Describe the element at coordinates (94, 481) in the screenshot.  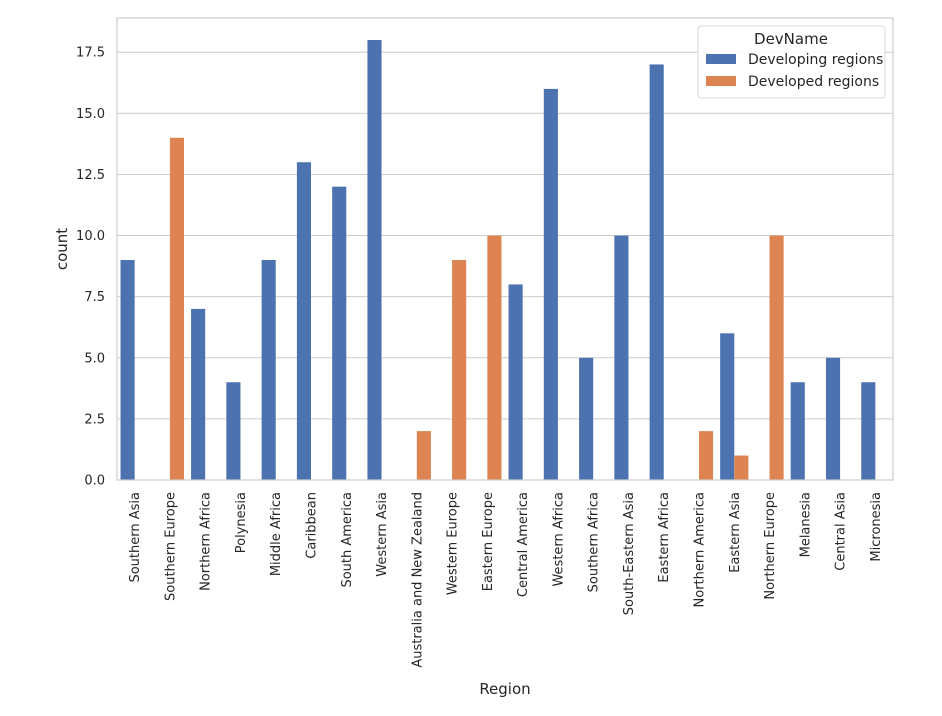
I see `y-tick-label: 0.0` at that location.